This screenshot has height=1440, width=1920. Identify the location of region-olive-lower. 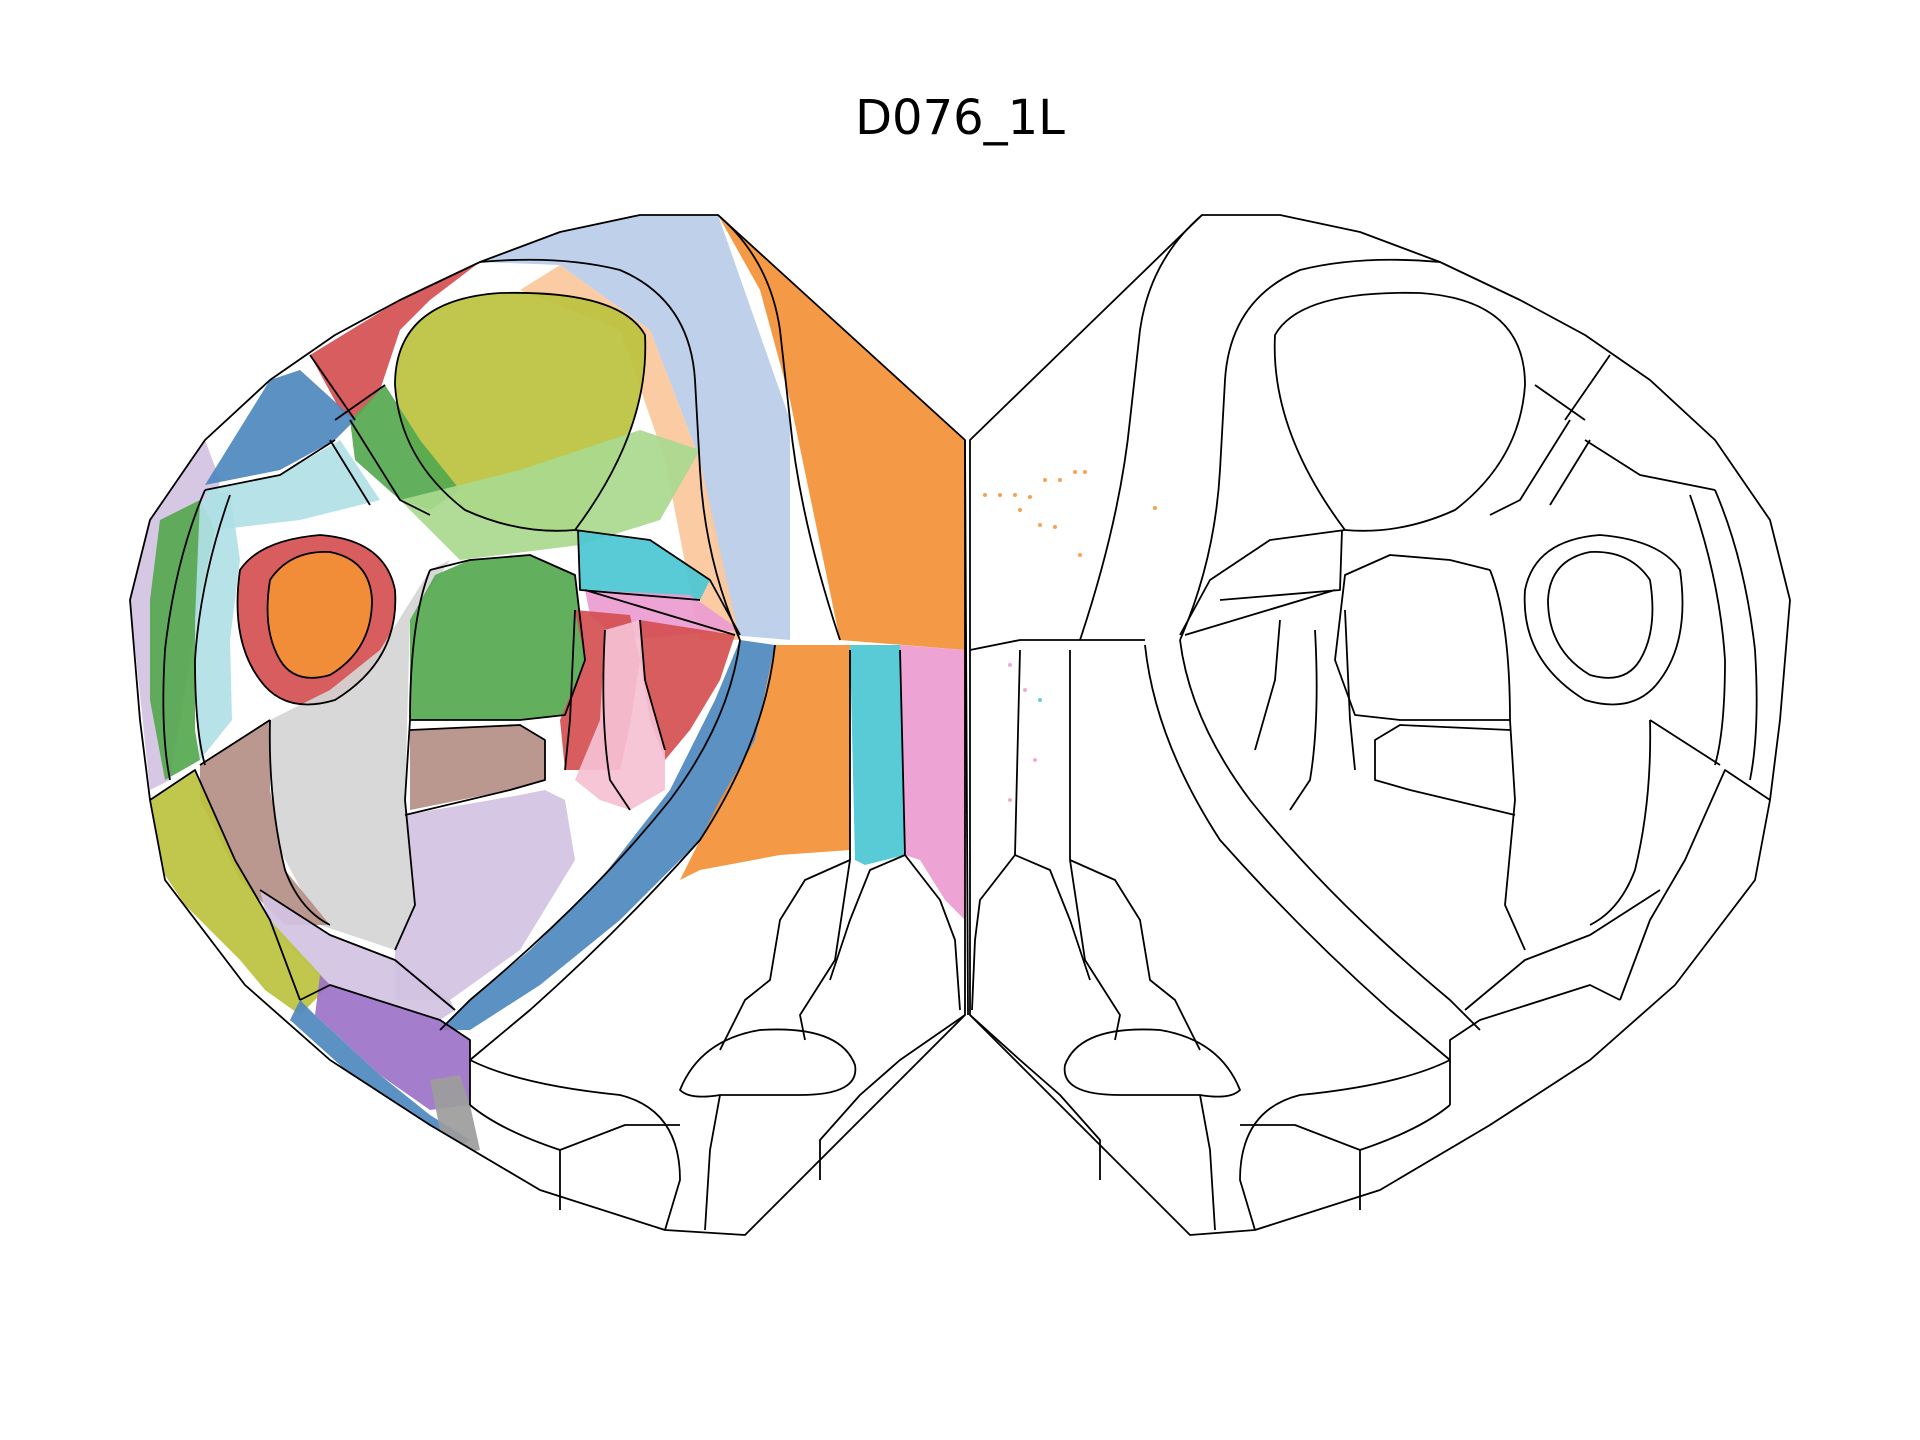
(240, 892).